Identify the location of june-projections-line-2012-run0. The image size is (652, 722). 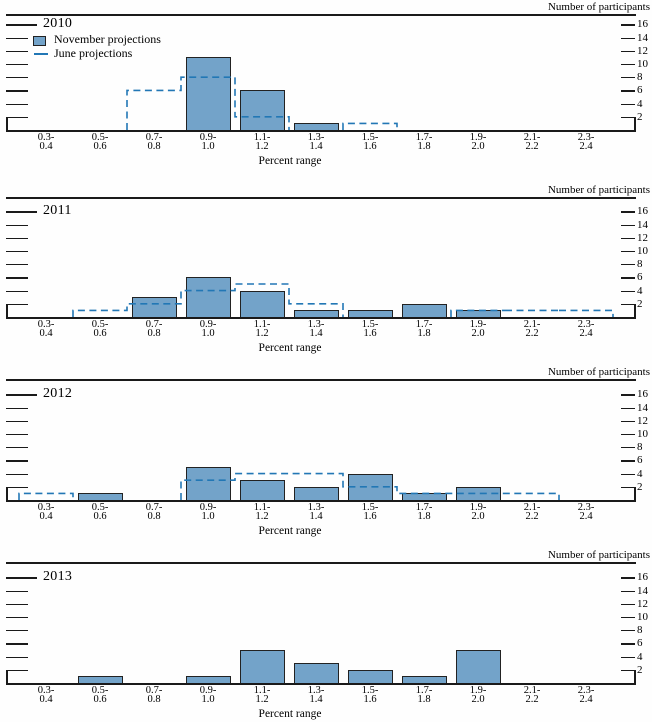
(46, 496).